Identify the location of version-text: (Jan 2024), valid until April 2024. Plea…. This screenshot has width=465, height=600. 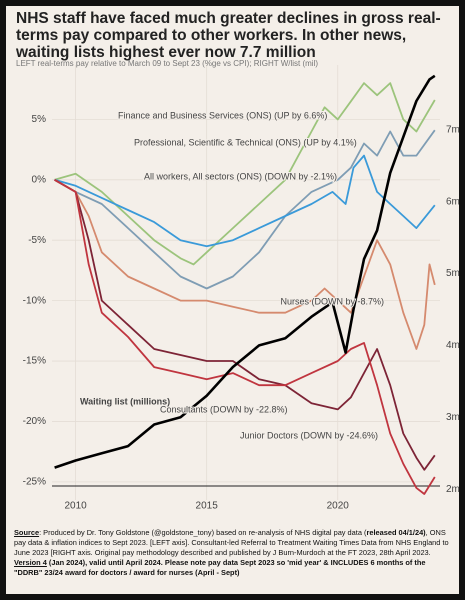
(220, 567).